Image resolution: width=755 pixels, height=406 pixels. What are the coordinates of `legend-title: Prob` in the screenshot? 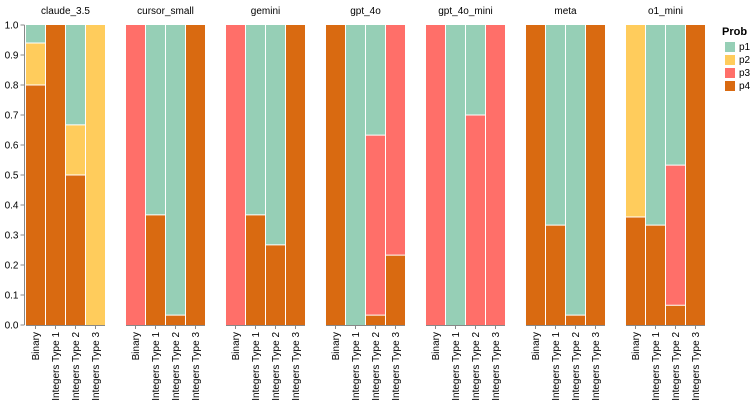 It's located at (734, 32).